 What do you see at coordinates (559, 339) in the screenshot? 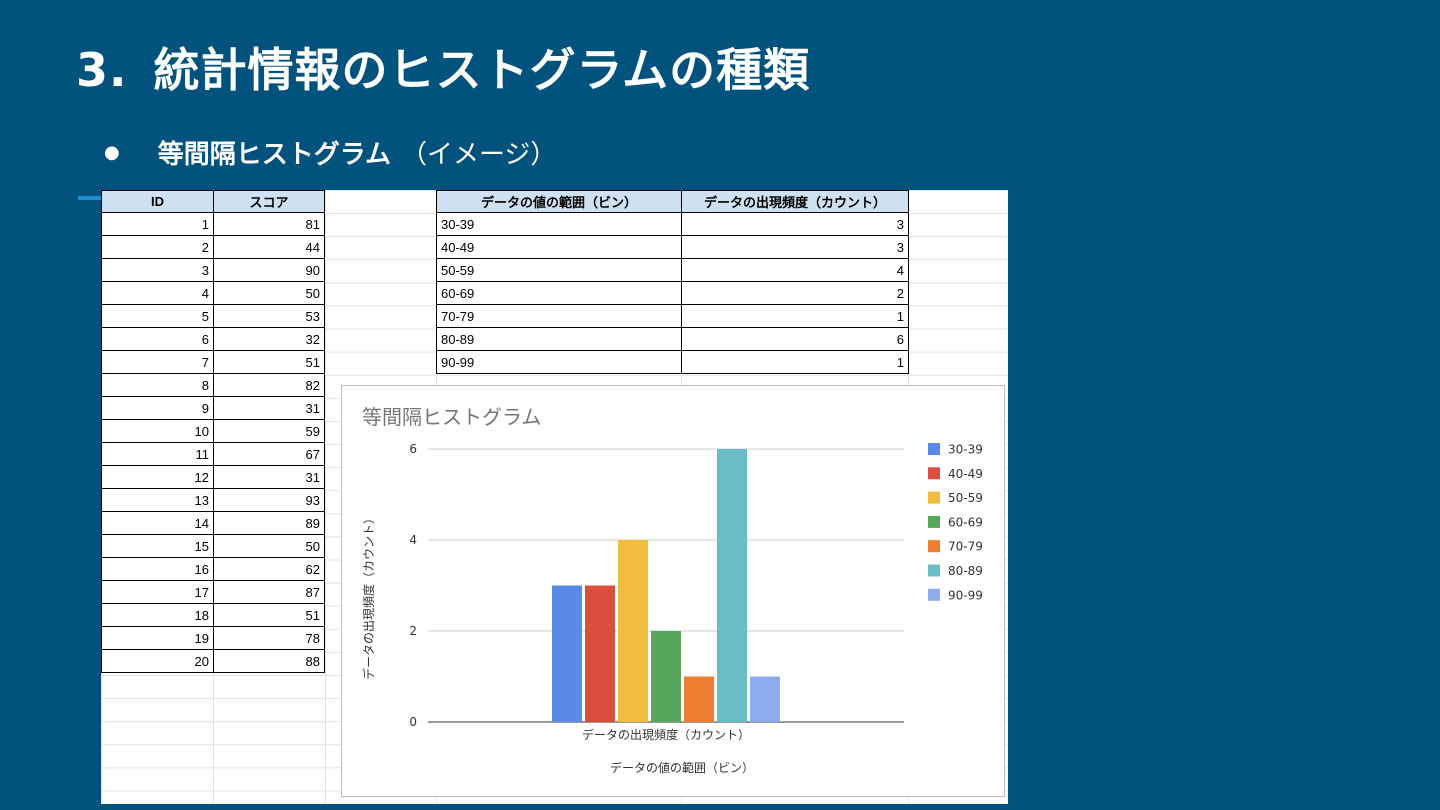
I see `bin-range-cell: 80-89` at bounding box center [559, 339].